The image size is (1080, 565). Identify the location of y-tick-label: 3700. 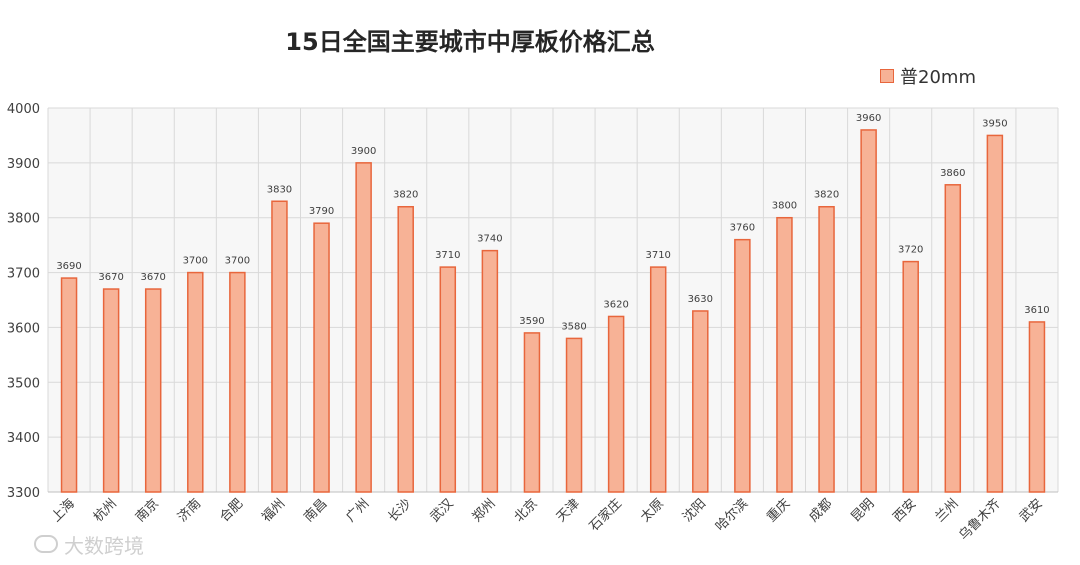
(23, 274).